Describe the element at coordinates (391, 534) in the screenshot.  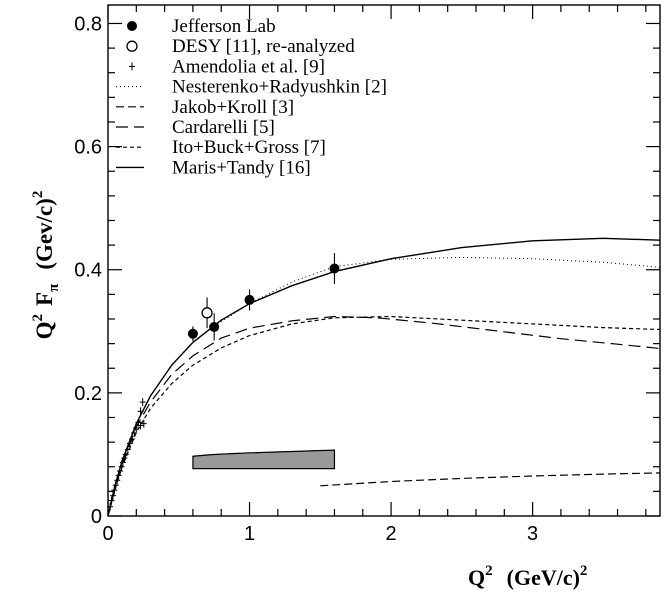
I see `x-tick-label: 2` at that location.